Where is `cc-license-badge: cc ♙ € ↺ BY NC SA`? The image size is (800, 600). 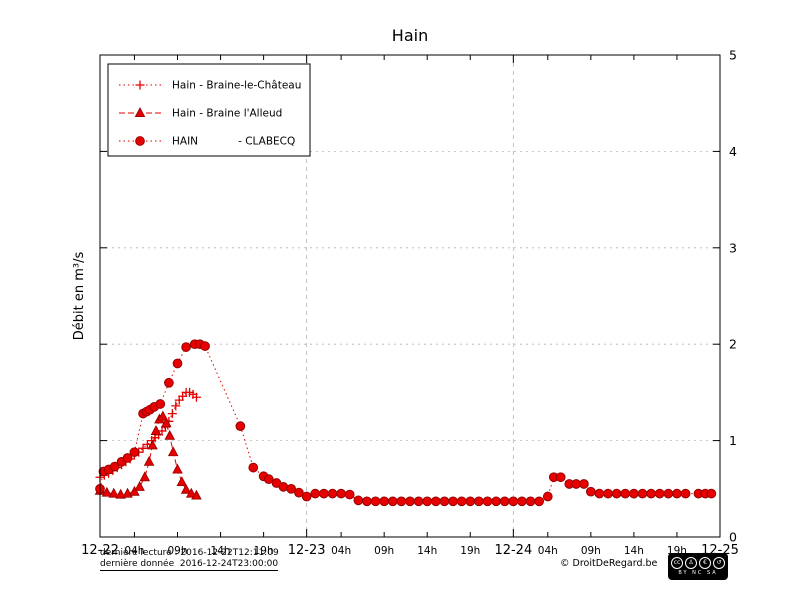
cc-license-badge: cc ♙ € ↺ BY NC SA is located at coordinates (698, 566).